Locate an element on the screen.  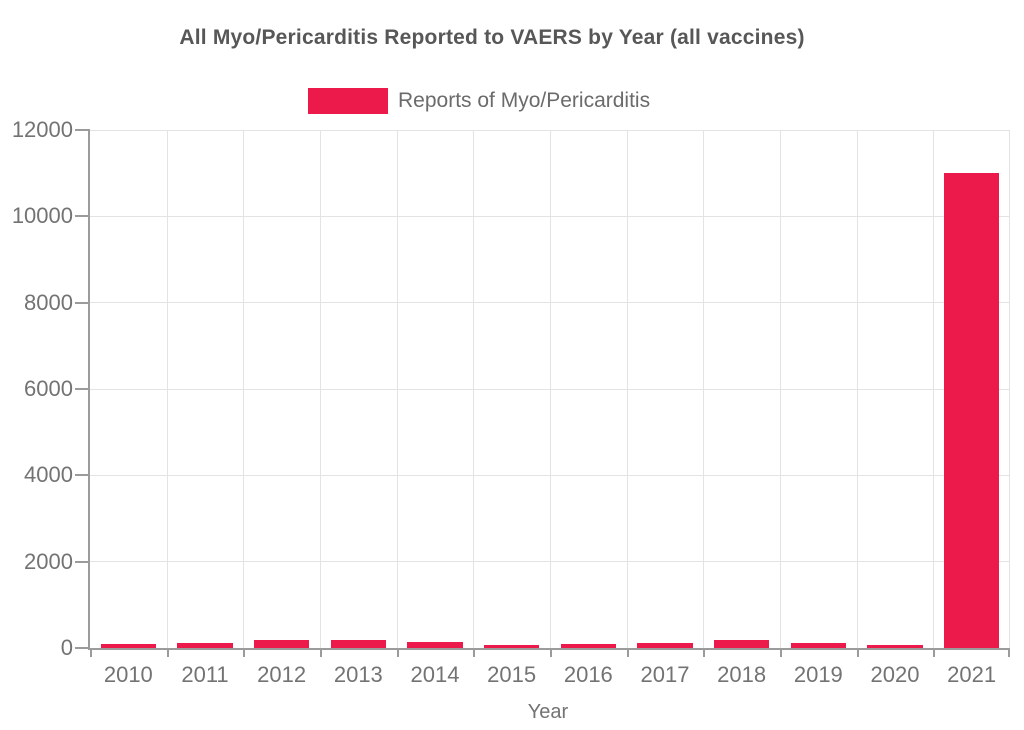
x-tick-label: 2021 is located at coordinates (972, 674).